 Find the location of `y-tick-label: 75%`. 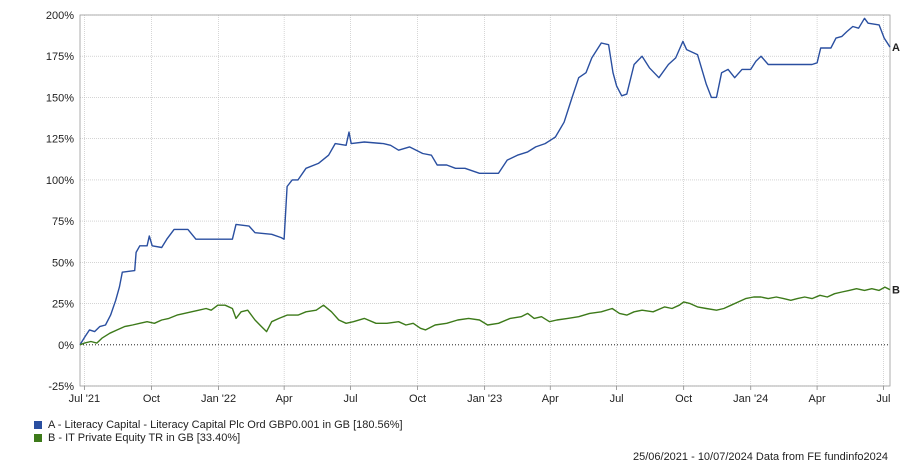

y-tick-label: 75% is located at coordinates (63, 222).